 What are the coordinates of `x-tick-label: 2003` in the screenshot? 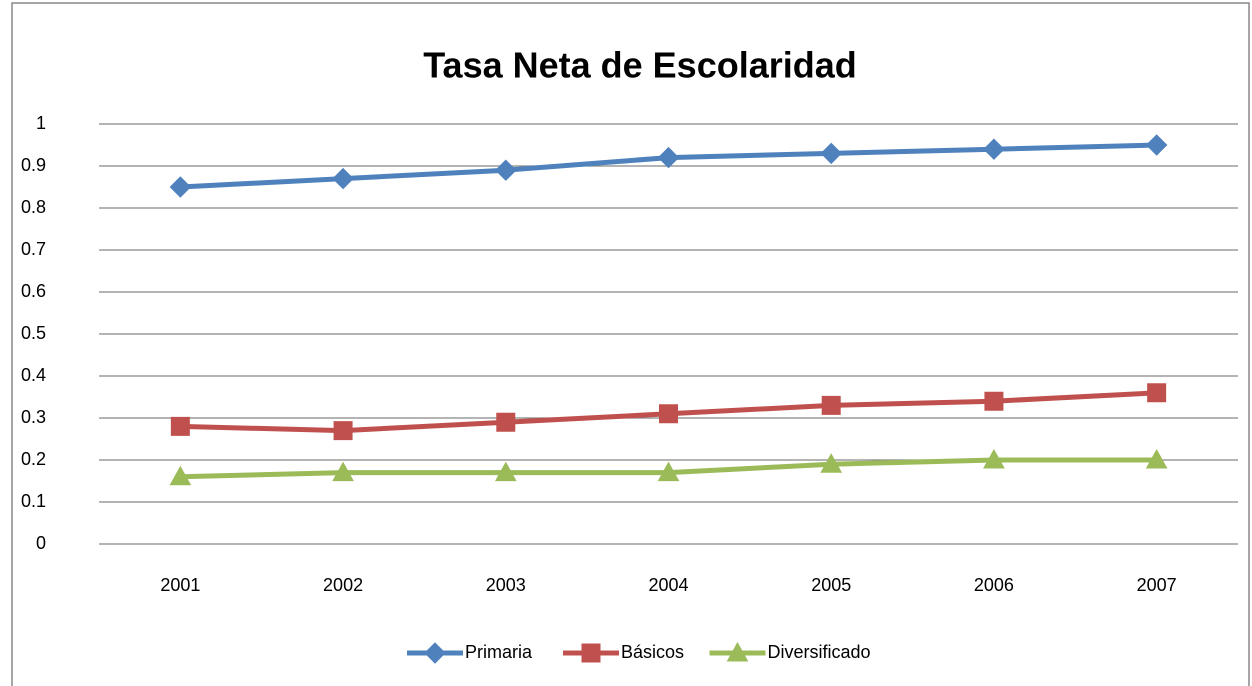 It's located at (506, 585).